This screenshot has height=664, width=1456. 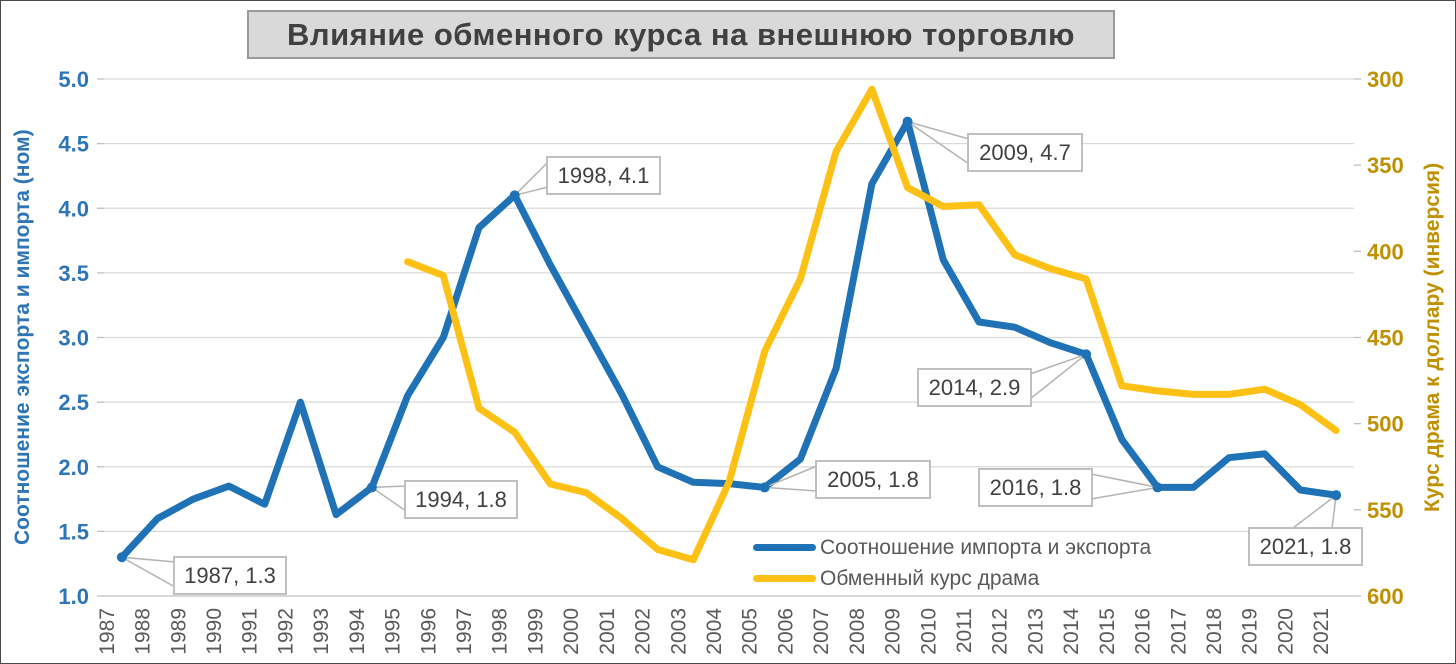 I want to click on x-axis-label: 2021, so click(x=1321, y=631).